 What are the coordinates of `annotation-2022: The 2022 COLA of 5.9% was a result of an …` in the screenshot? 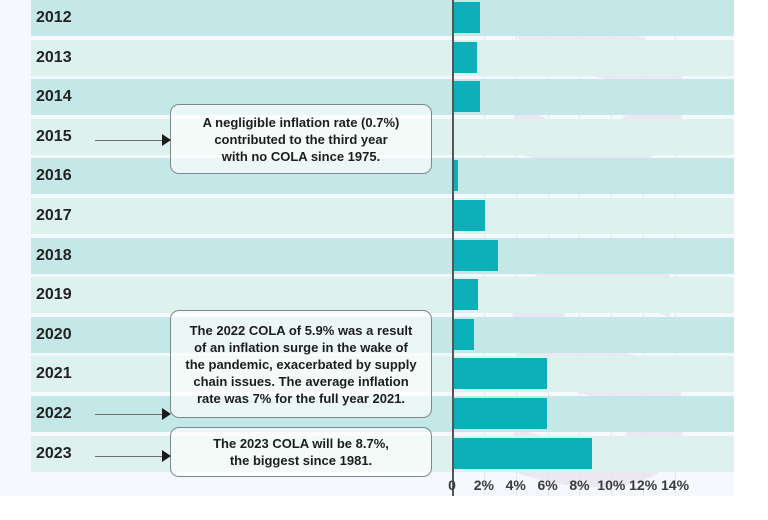 It's located at (301, 364).